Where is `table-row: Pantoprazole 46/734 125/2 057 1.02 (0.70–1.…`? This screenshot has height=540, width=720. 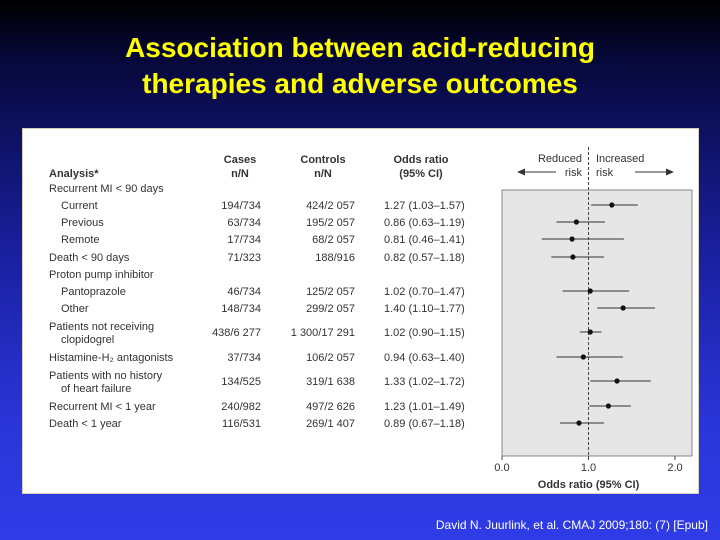 table-row: Pantoprazole 46/734 125/2 057 1.02 (0.70–1.… is located at coordinates (263, 292).